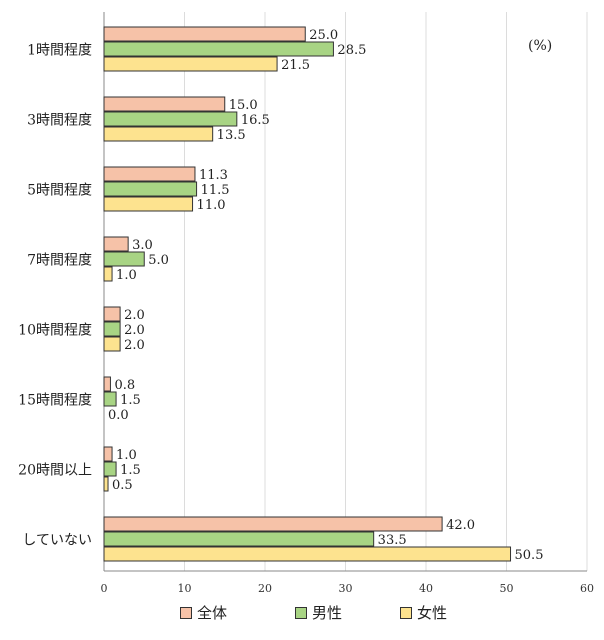 The height and width of the screenshot is (640, 604). Describe the element at coordinates (540, 46) in the screenshot. I see `unit-label: (%)` at that location.